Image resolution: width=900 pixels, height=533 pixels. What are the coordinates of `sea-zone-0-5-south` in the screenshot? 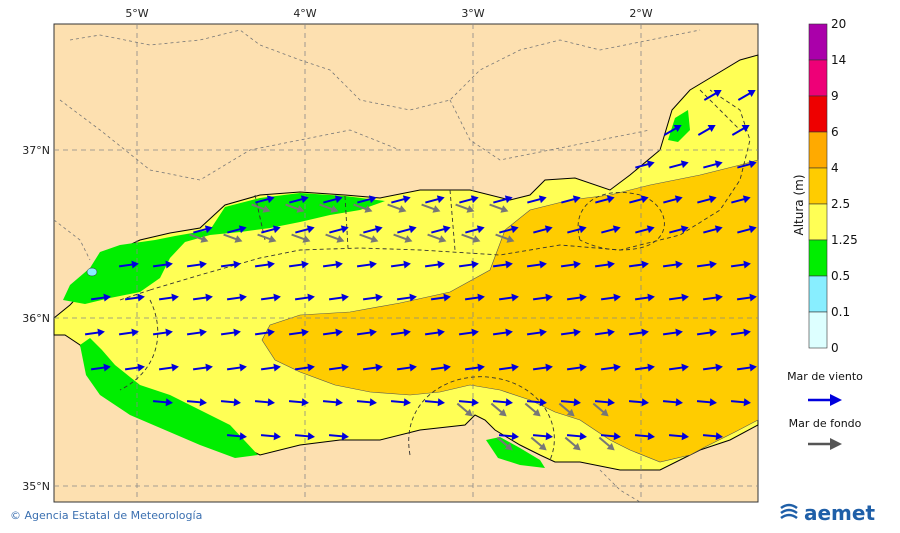 It's located at (169, 398).